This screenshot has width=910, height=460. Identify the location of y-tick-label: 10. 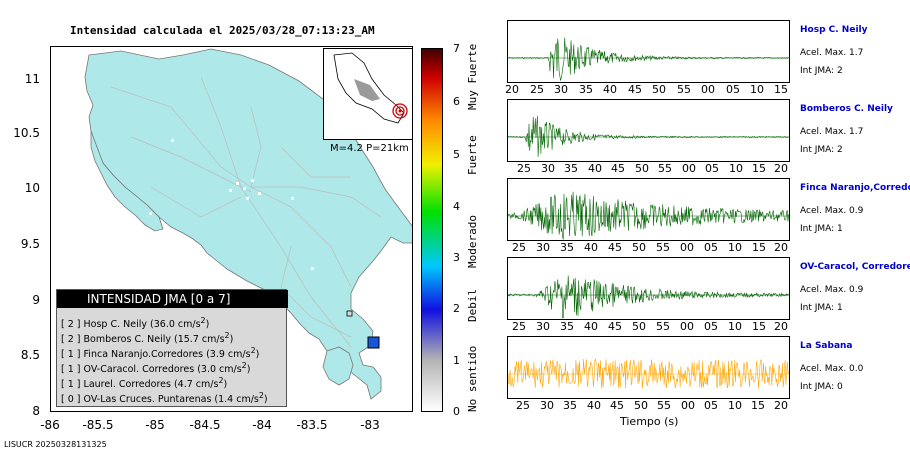
(32, 188).